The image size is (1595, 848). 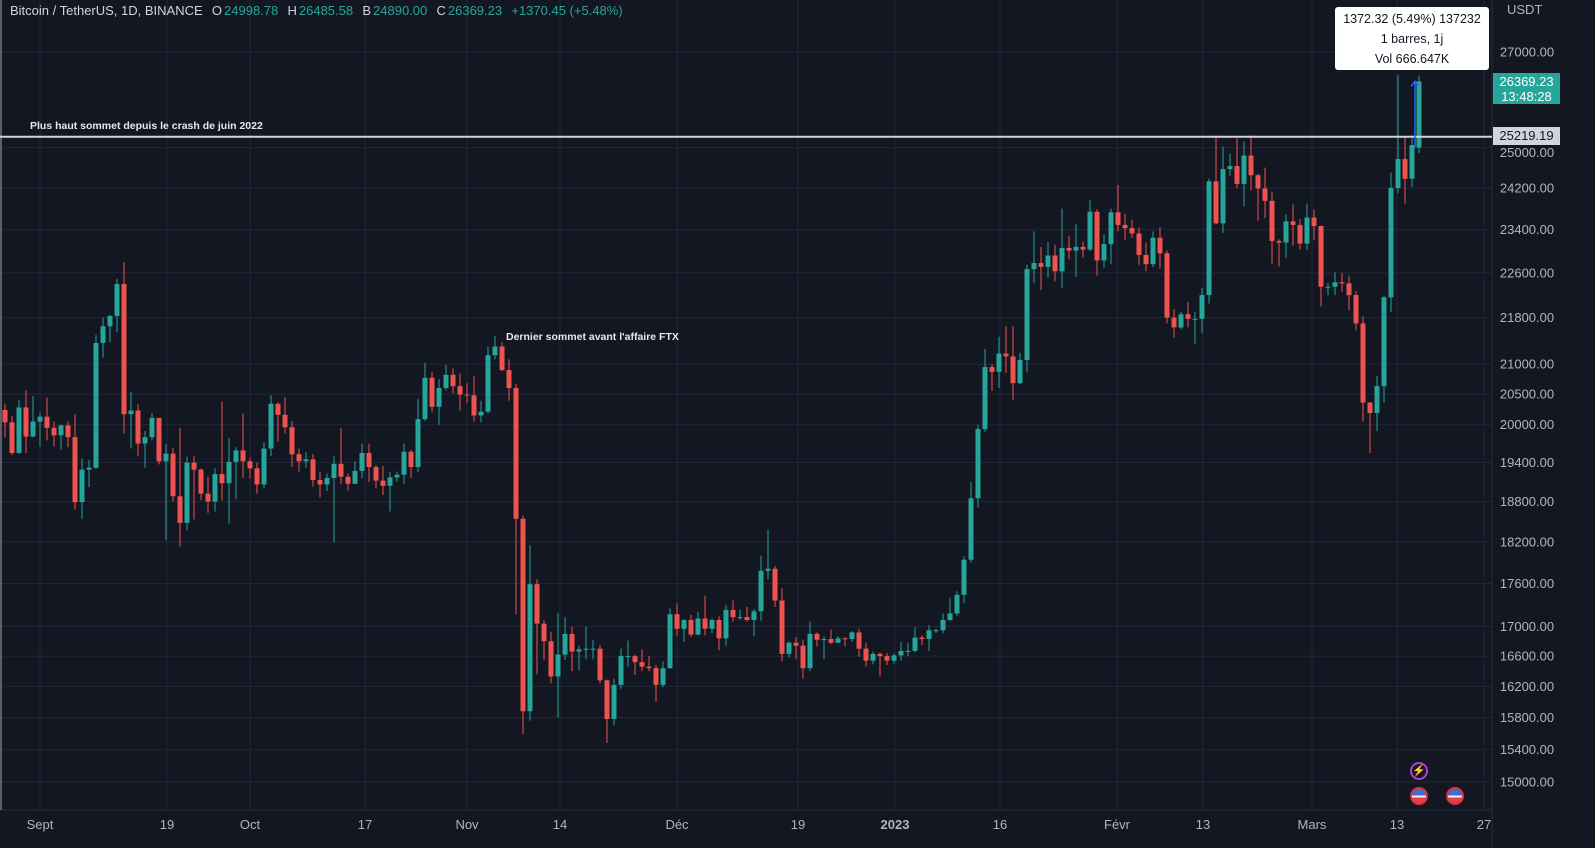 What do you see at coordinates (1527, 462) in the screenshot?
I see `y-tick-label: 19400.00` at bounding box center [1527, 462].